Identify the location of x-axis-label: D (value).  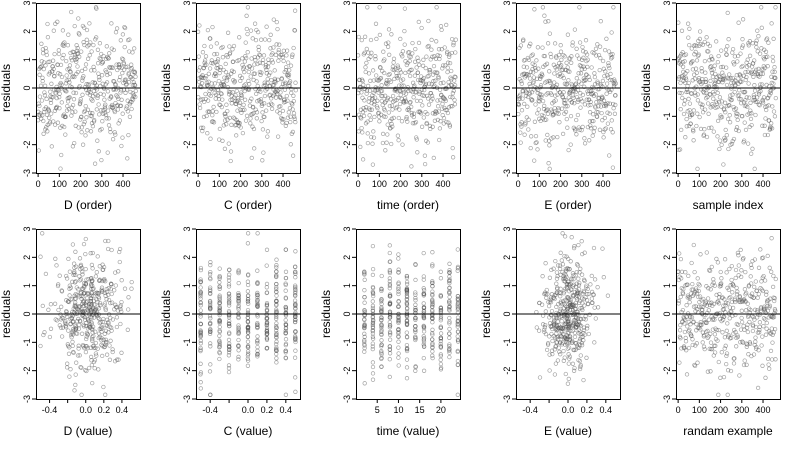
(88, 431).